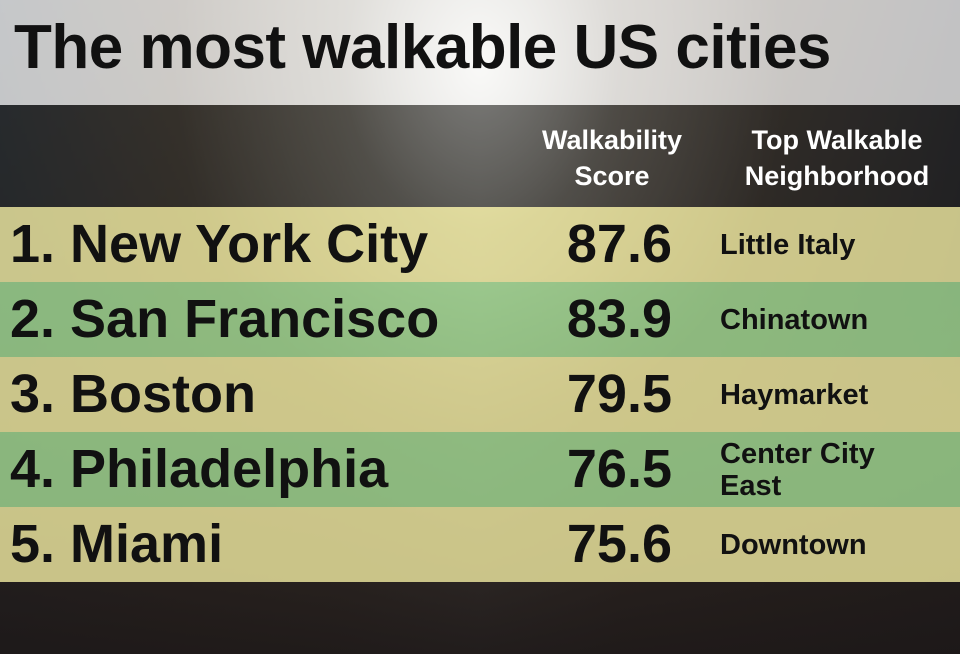 The image size is (960, 654). Describe the element at coordinates (480, 319) in the screenshot. I see `table-row: 2. San Francisco 83.9 Chinatown` at that location.